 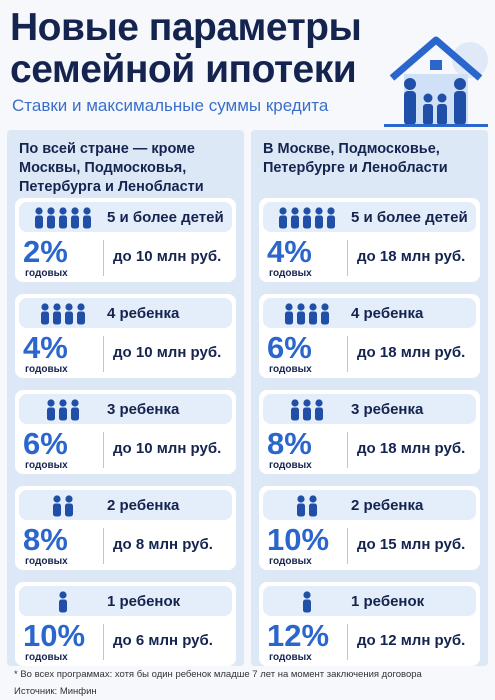 What do you see at coordinates (183, 69) in the screenshot?
I see `title: семейной ипотеки` at bounding box center [183, 69].